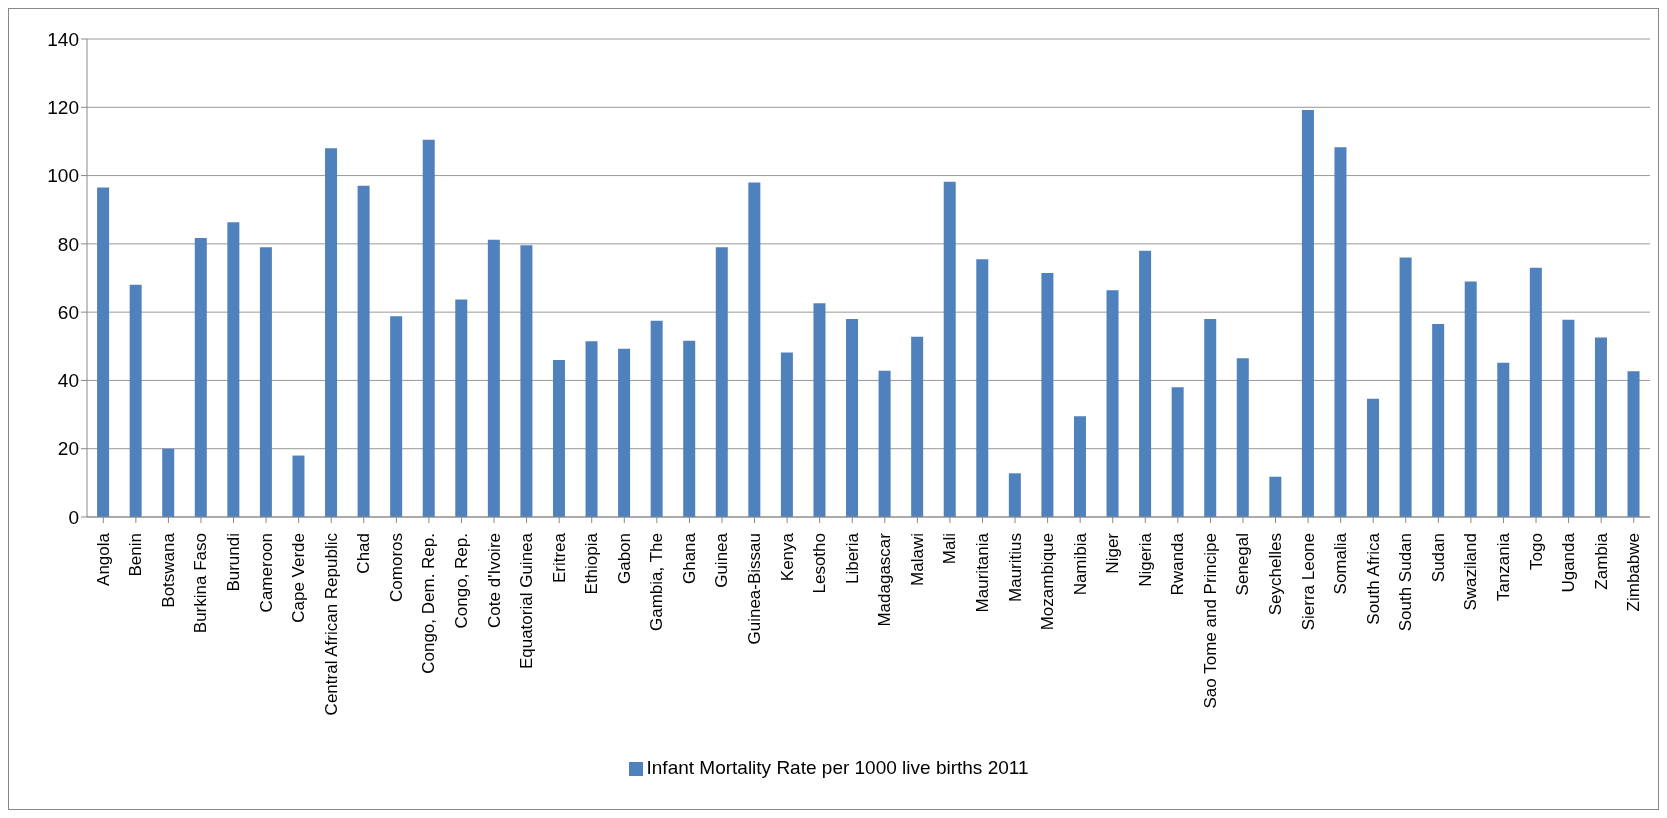 This screenshot has height=818, width=1667. What do you see at coordinates (559, 558) in the screenshot?
I see `x-tick-label: Eritrea` at bounding box center [559, 558].